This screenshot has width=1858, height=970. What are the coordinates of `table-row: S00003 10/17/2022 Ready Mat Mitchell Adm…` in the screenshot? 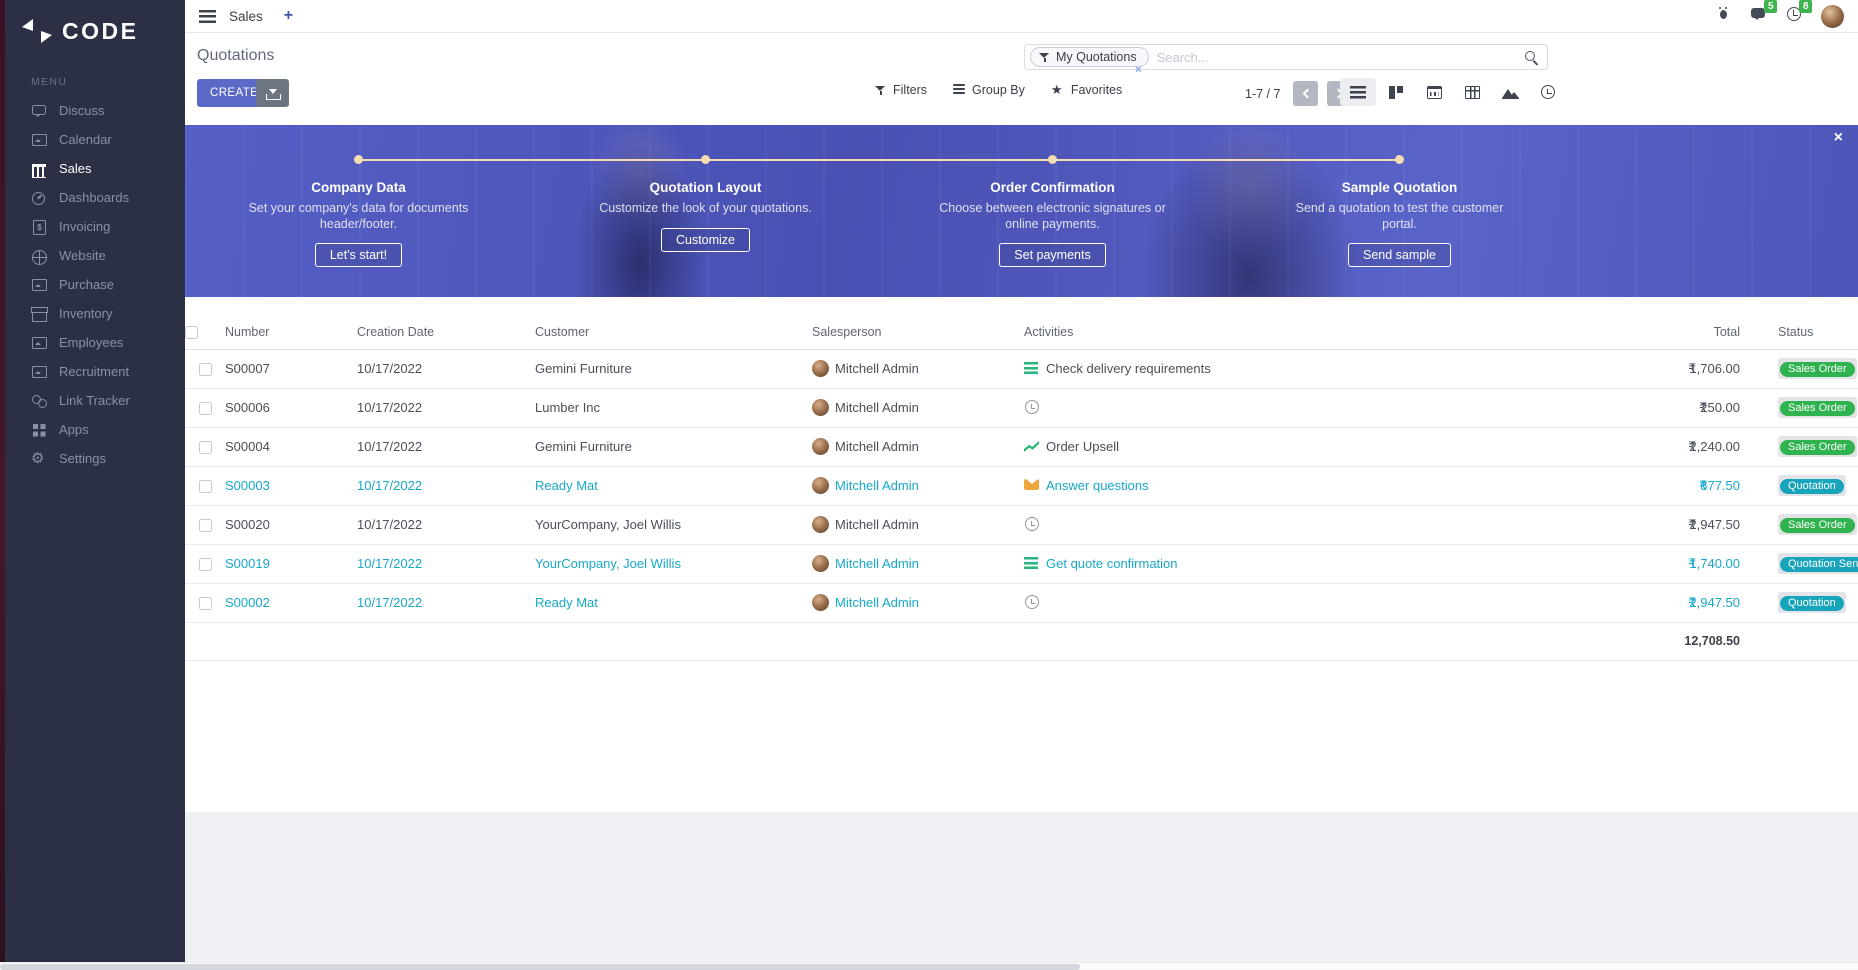 It's located at (1021, 486).